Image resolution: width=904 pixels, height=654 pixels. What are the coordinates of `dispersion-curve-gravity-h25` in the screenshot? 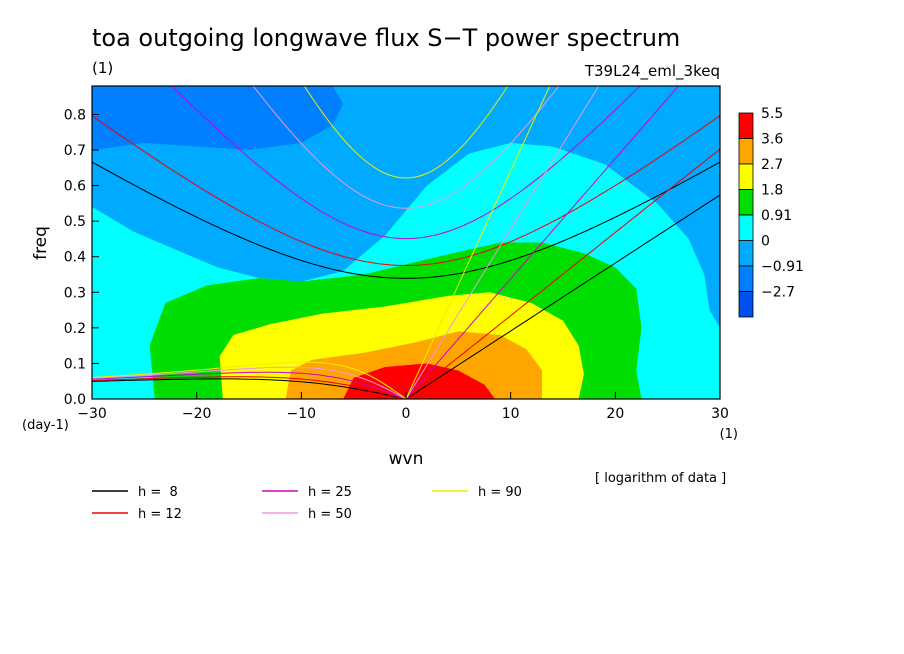 It's located at (406, 163).